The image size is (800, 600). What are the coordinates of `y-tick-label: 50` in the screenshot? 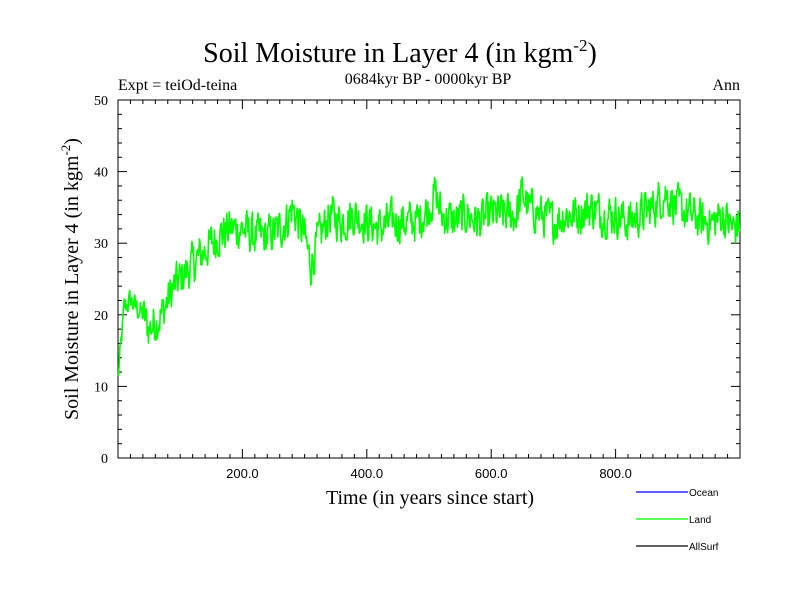 It's located at (101, 101).